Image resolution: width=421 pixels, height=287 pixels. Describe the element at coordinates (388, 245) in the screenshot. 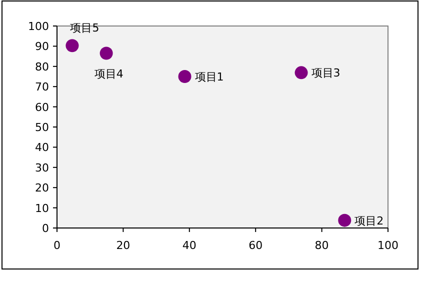

I see `x-tick-label: 100` at that location.